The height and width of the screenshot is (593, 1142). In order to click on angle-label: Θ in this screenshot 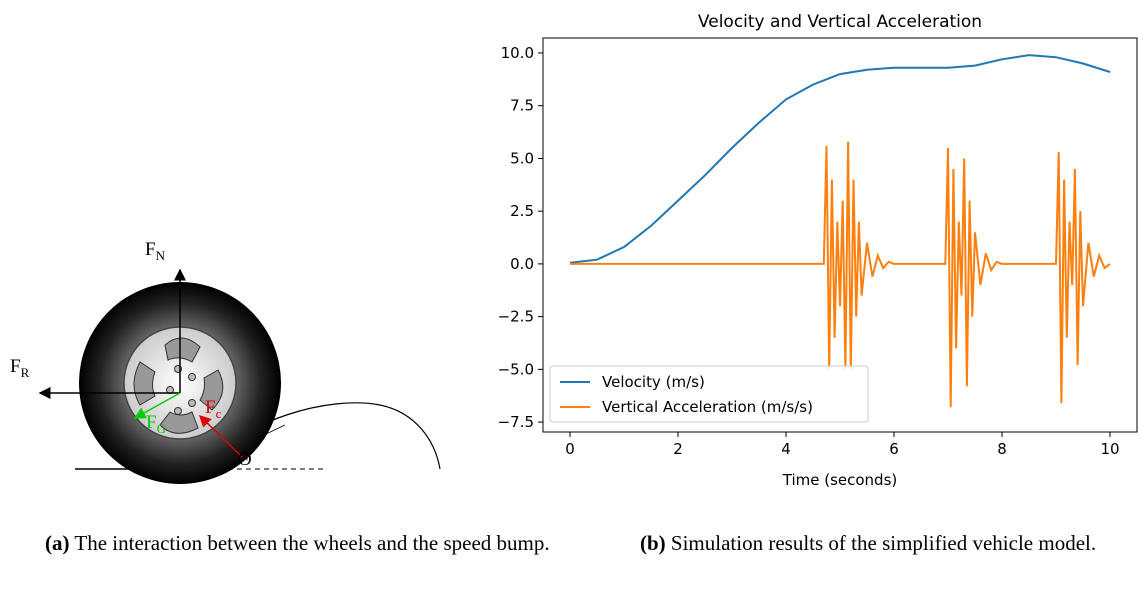, I will do `click(245, 459)`.